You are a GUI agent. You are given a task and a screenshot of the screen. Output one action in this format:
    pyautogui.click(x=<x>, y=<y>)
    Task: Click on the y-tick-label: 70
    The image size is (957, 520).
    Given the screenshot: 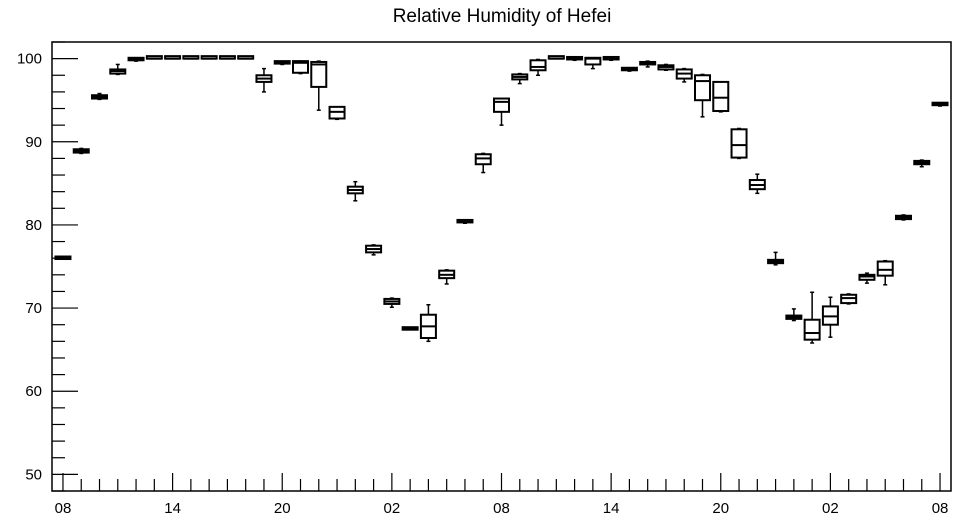 What is the action you would take?
    pyautogui.click(x=33, y=308)
    